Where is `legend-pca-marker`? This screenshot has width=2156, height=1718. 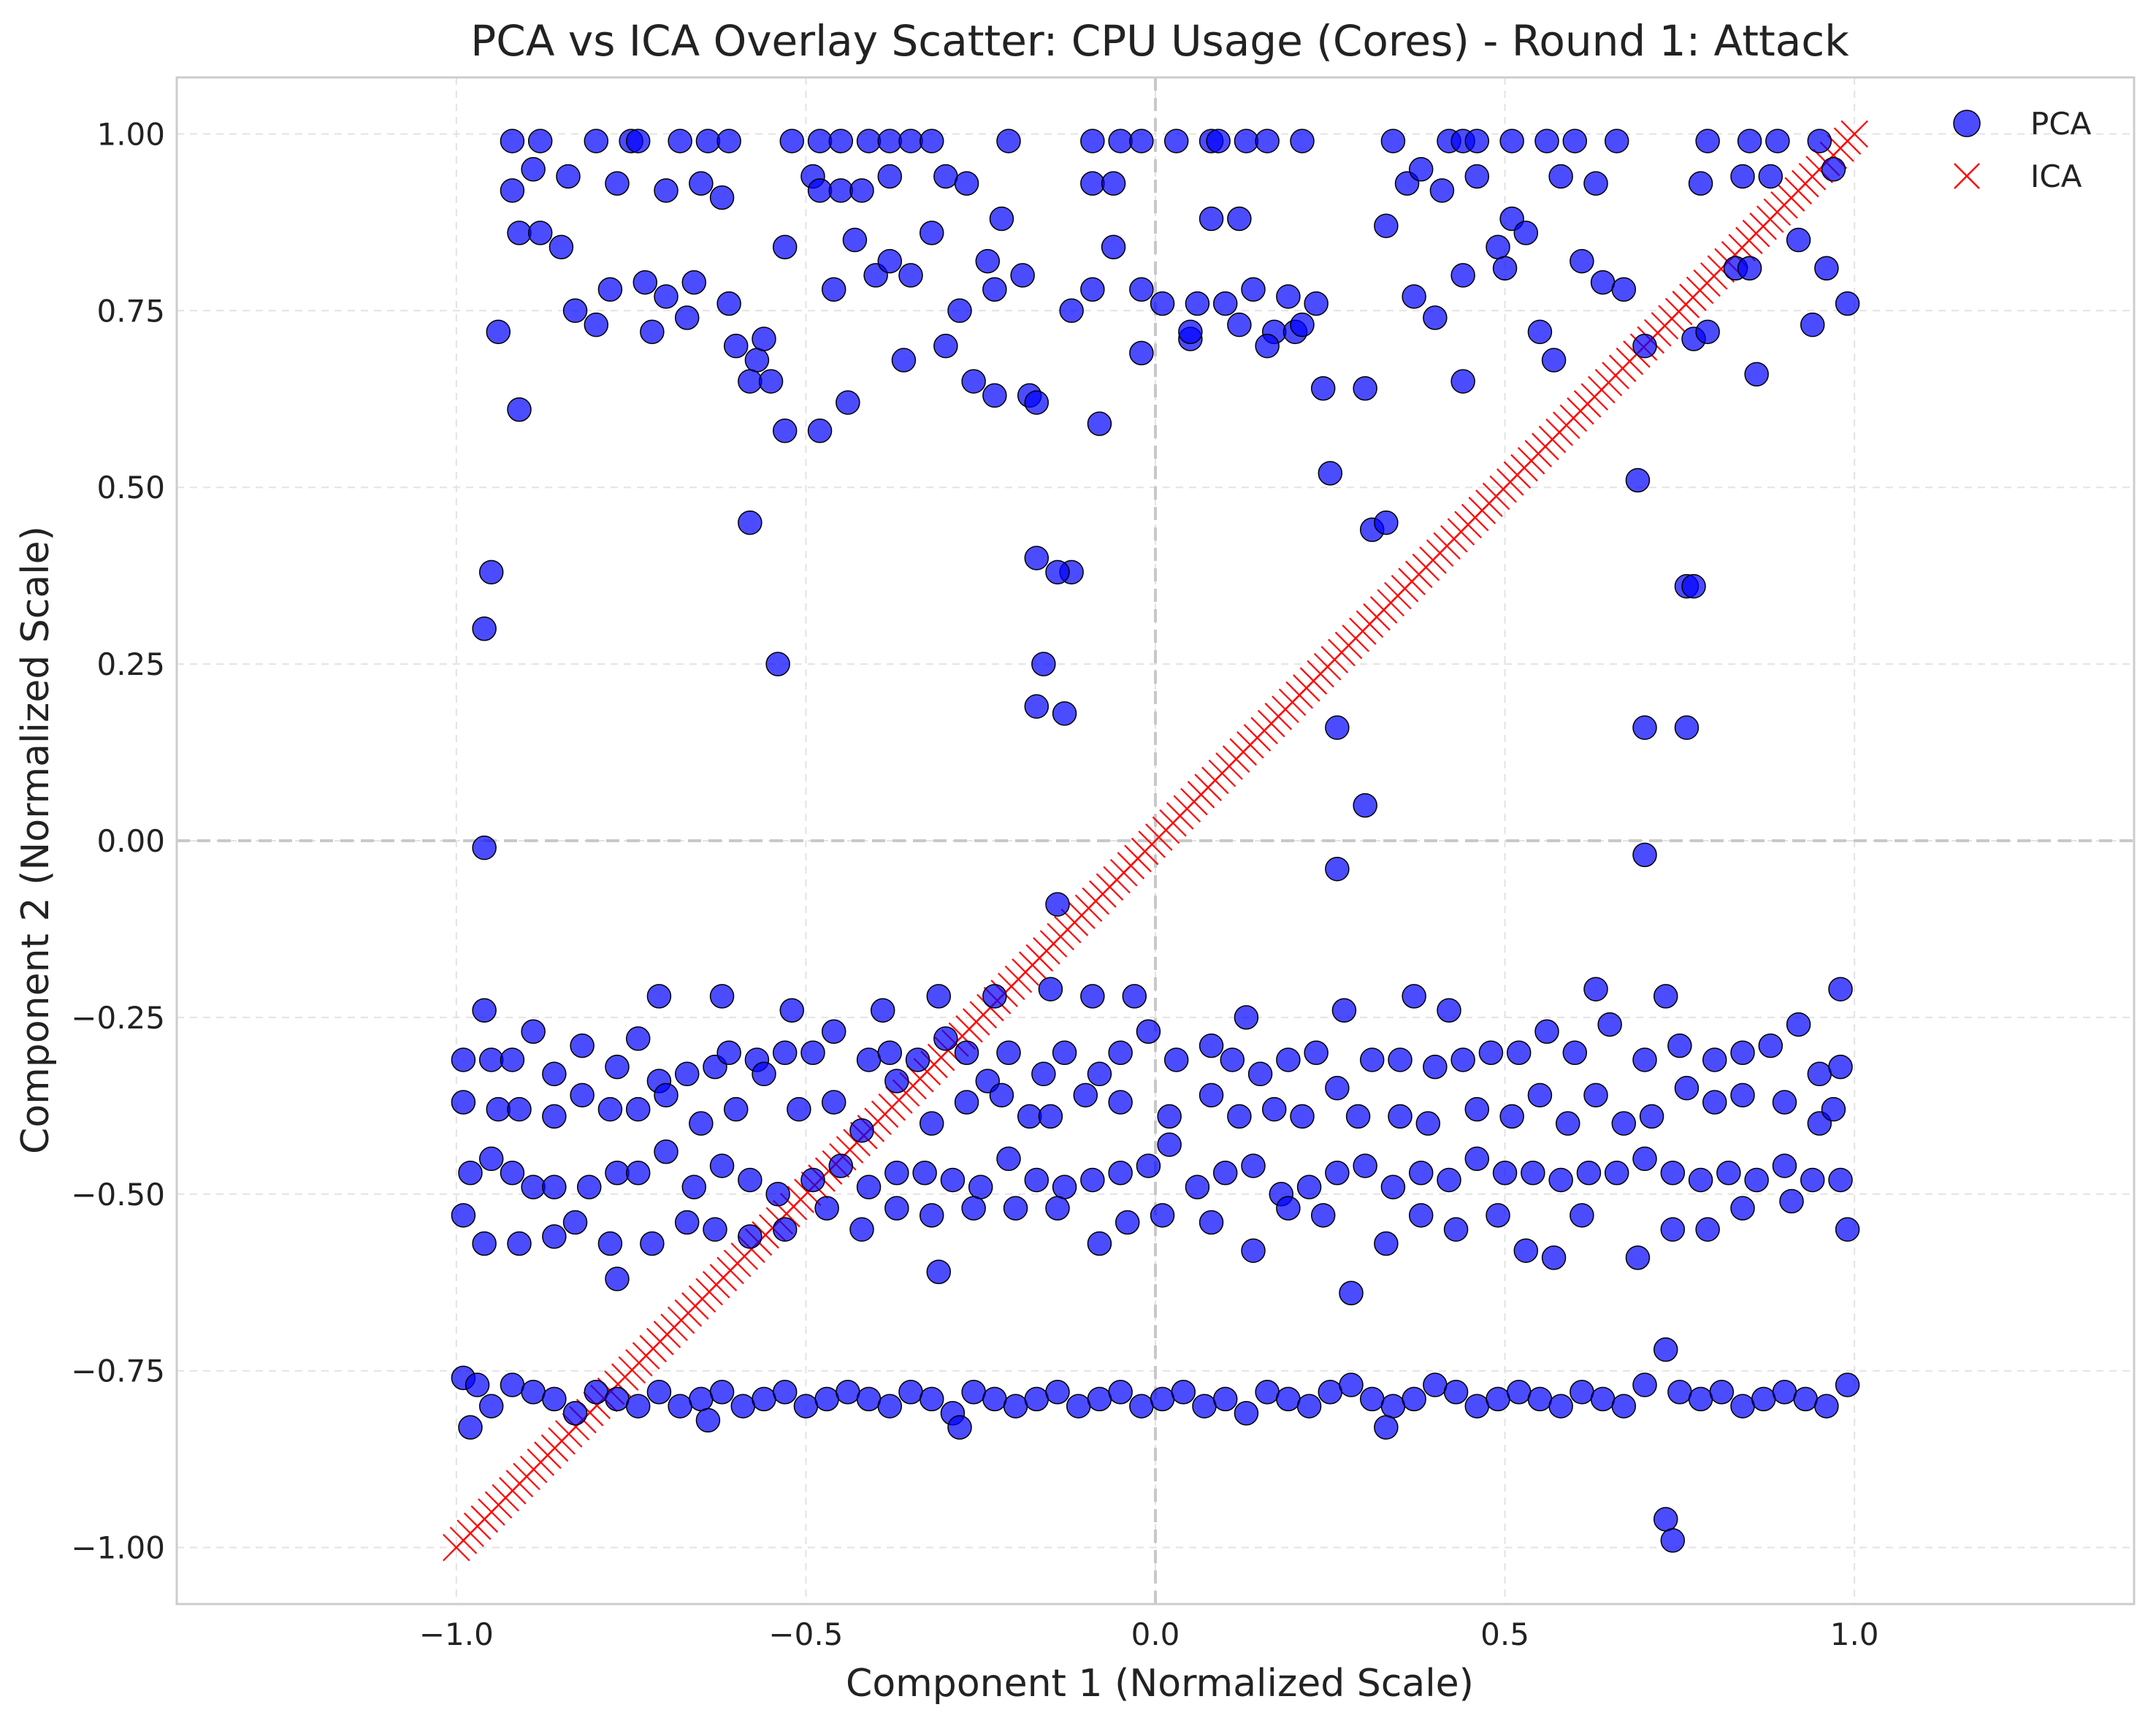
legend-pca-marker is located at coordinates (1967, 123).